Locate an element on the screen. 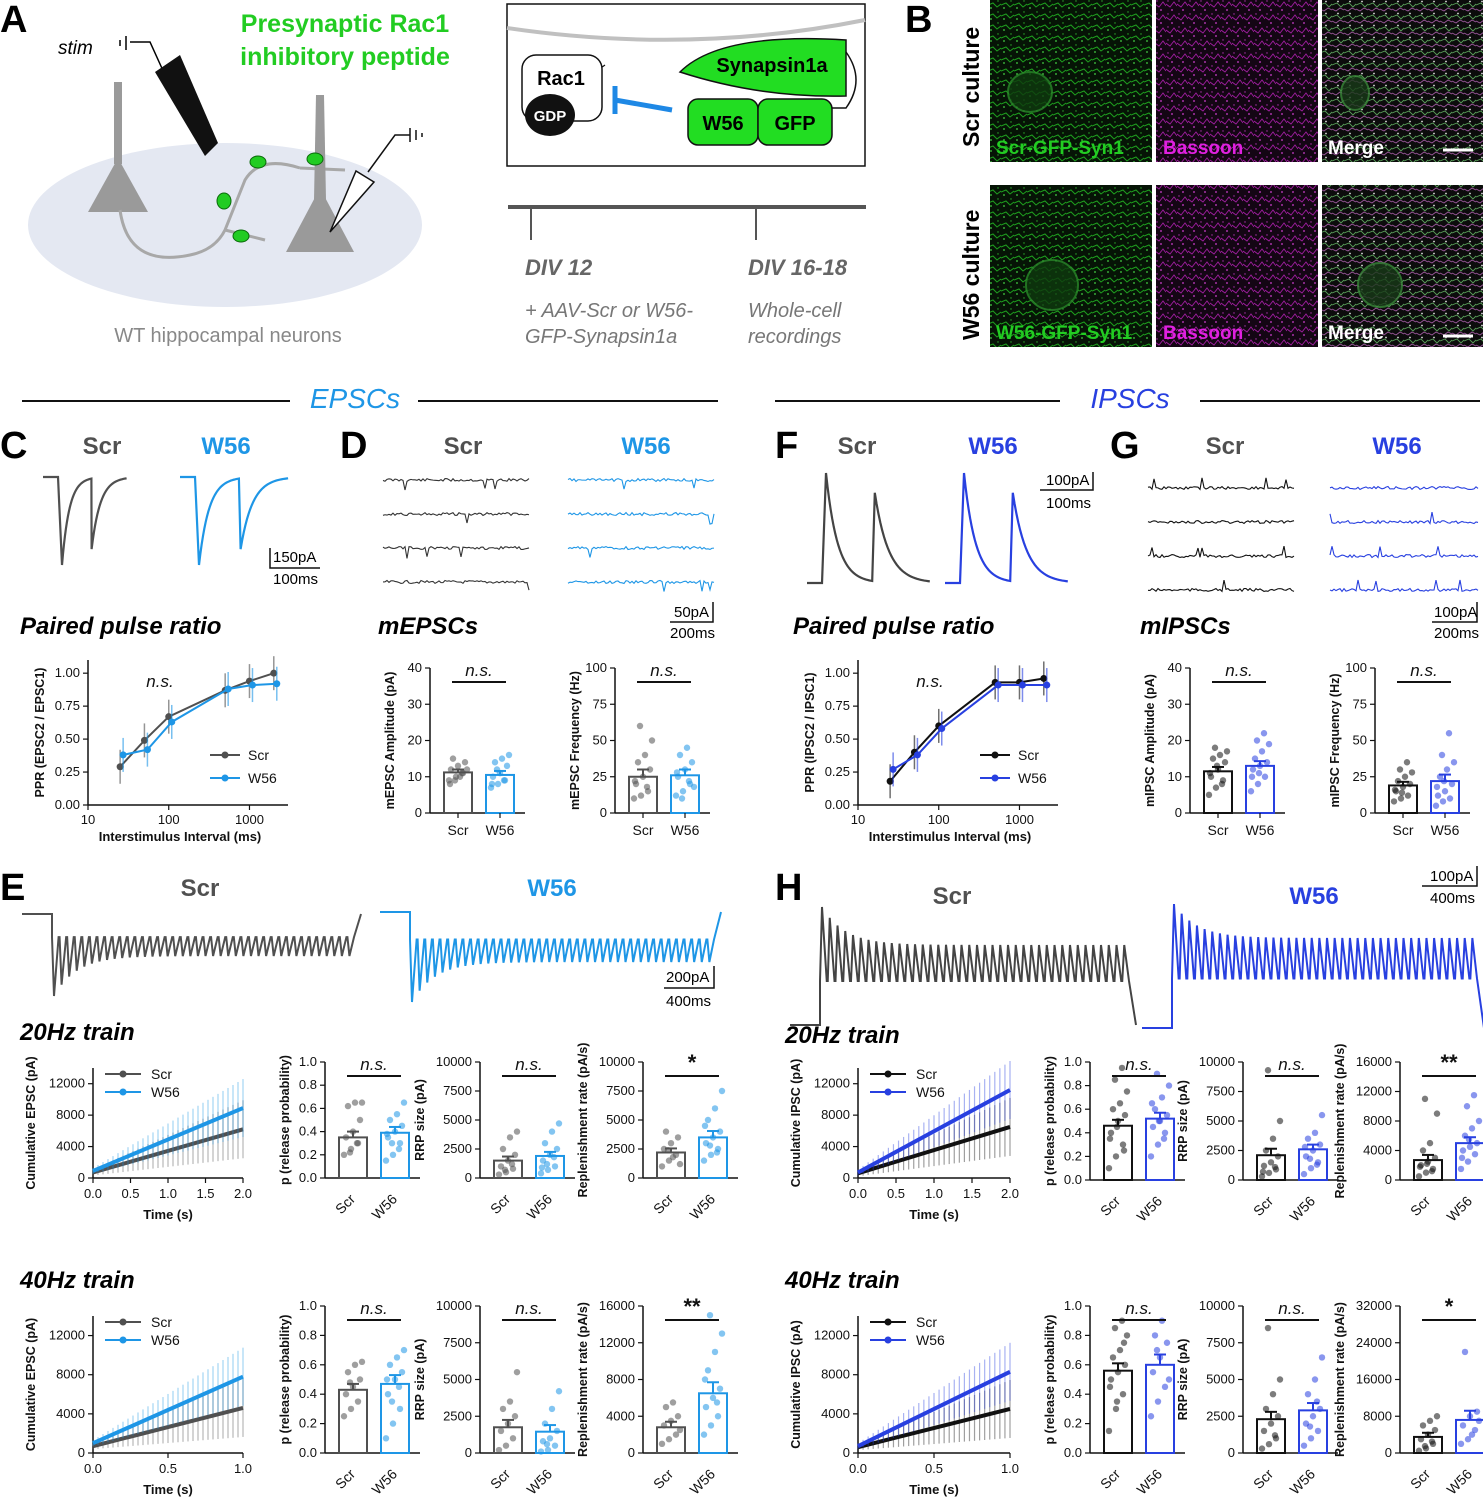  image-w56-bassoon is located at coordinates (1237, 266).